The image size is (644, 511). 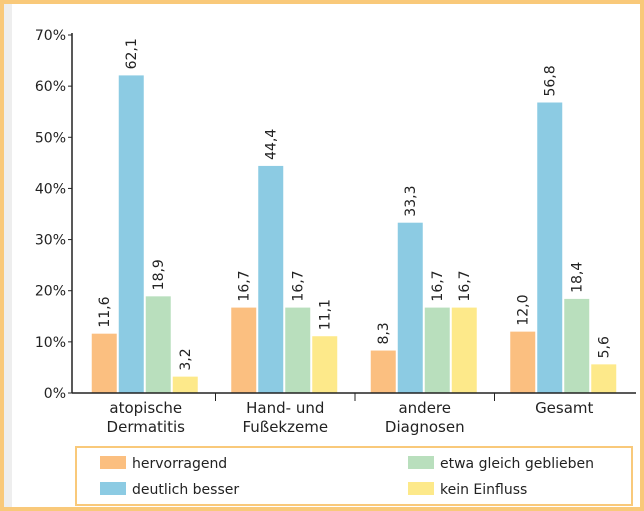 I want to click on x-tick-label: Hand- und Fußekzeme, so click(x=285, y=417).